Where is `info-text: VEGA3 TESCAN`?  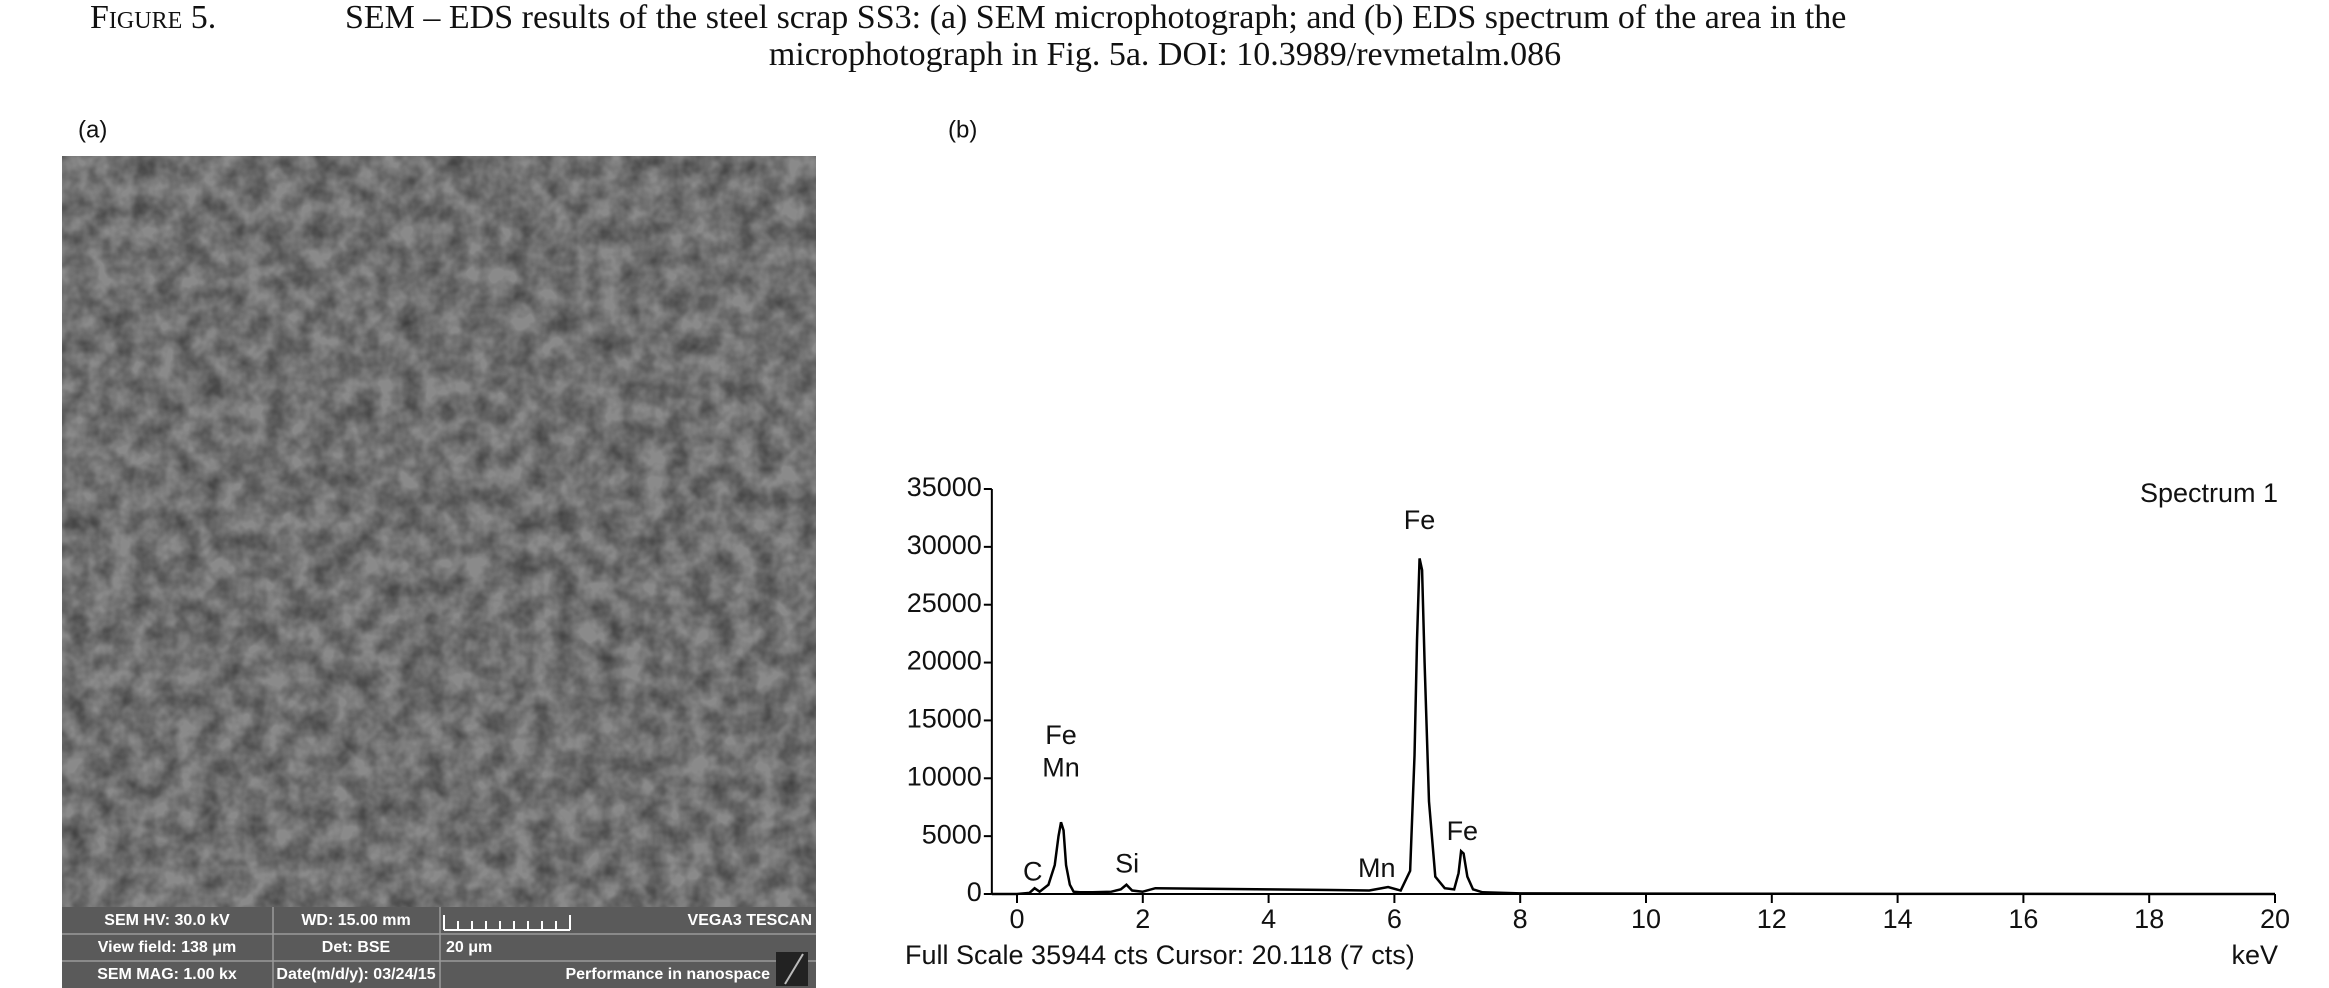
info-text: VEGA3 TESCAN is located at coordinates (750, 920).